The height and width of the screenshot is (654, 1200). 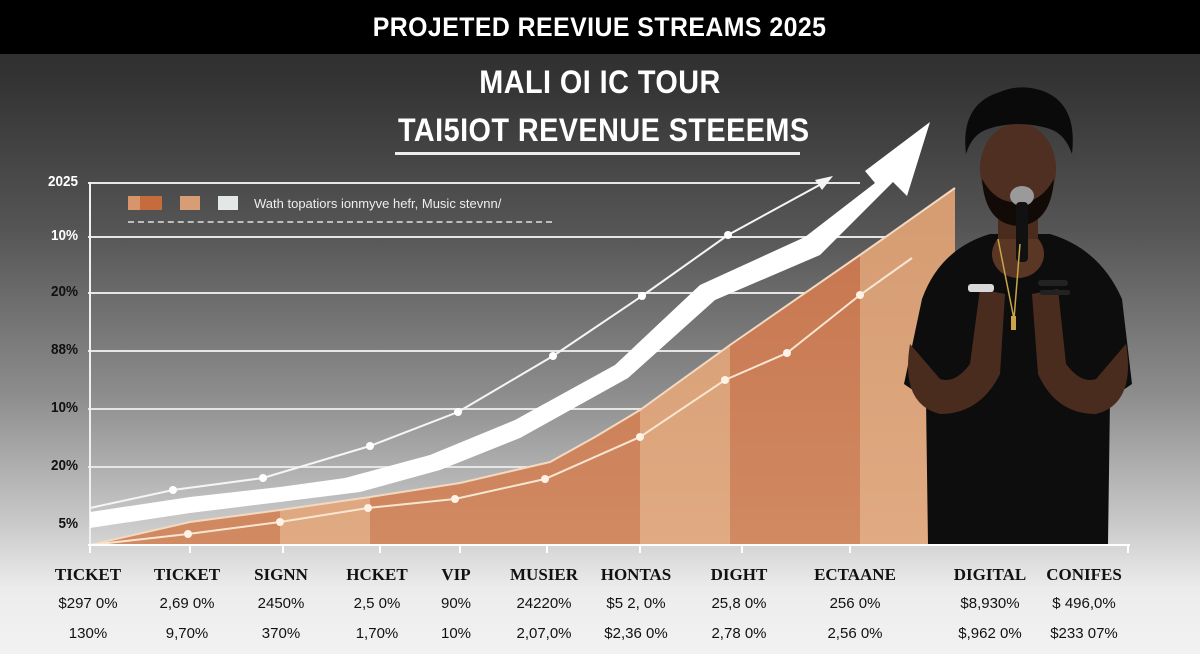 I want to click on column-value-secondary: $2,36 0%, so click(x=636, y=633).